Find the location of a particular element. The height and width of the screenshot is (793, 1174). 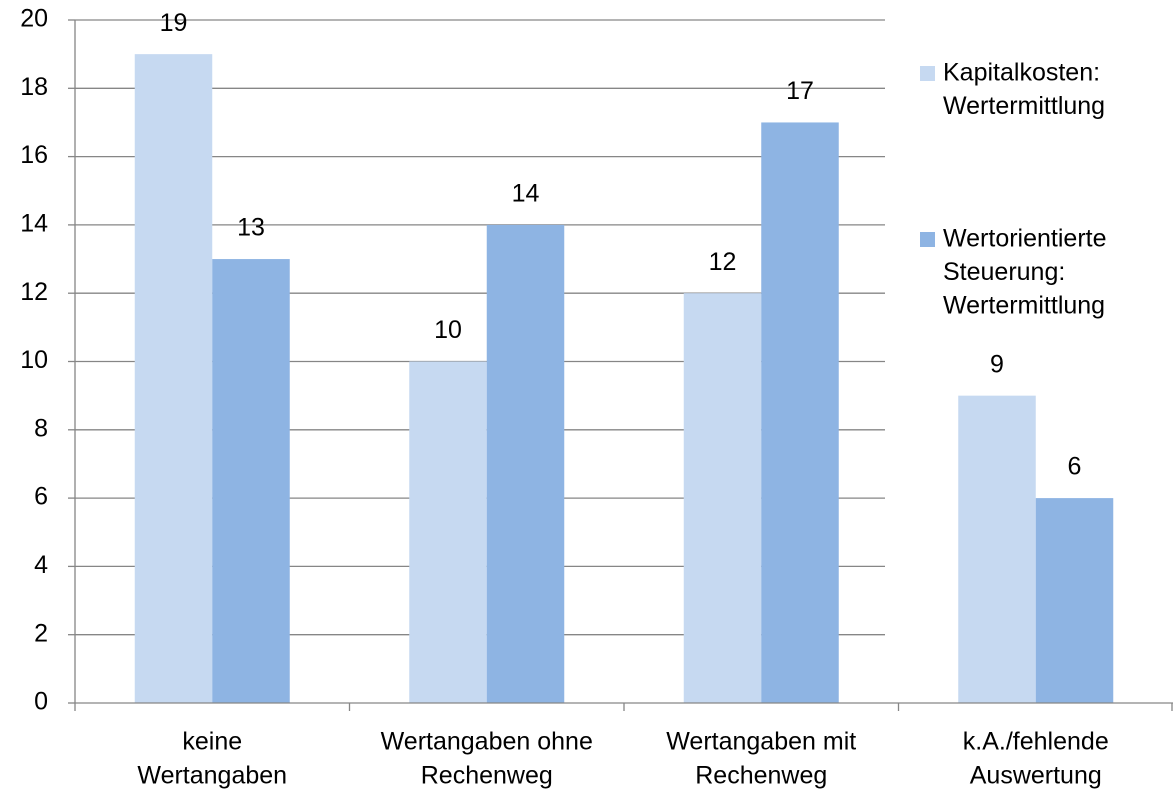

data-label: 19 is located at coordinates (174, 23).